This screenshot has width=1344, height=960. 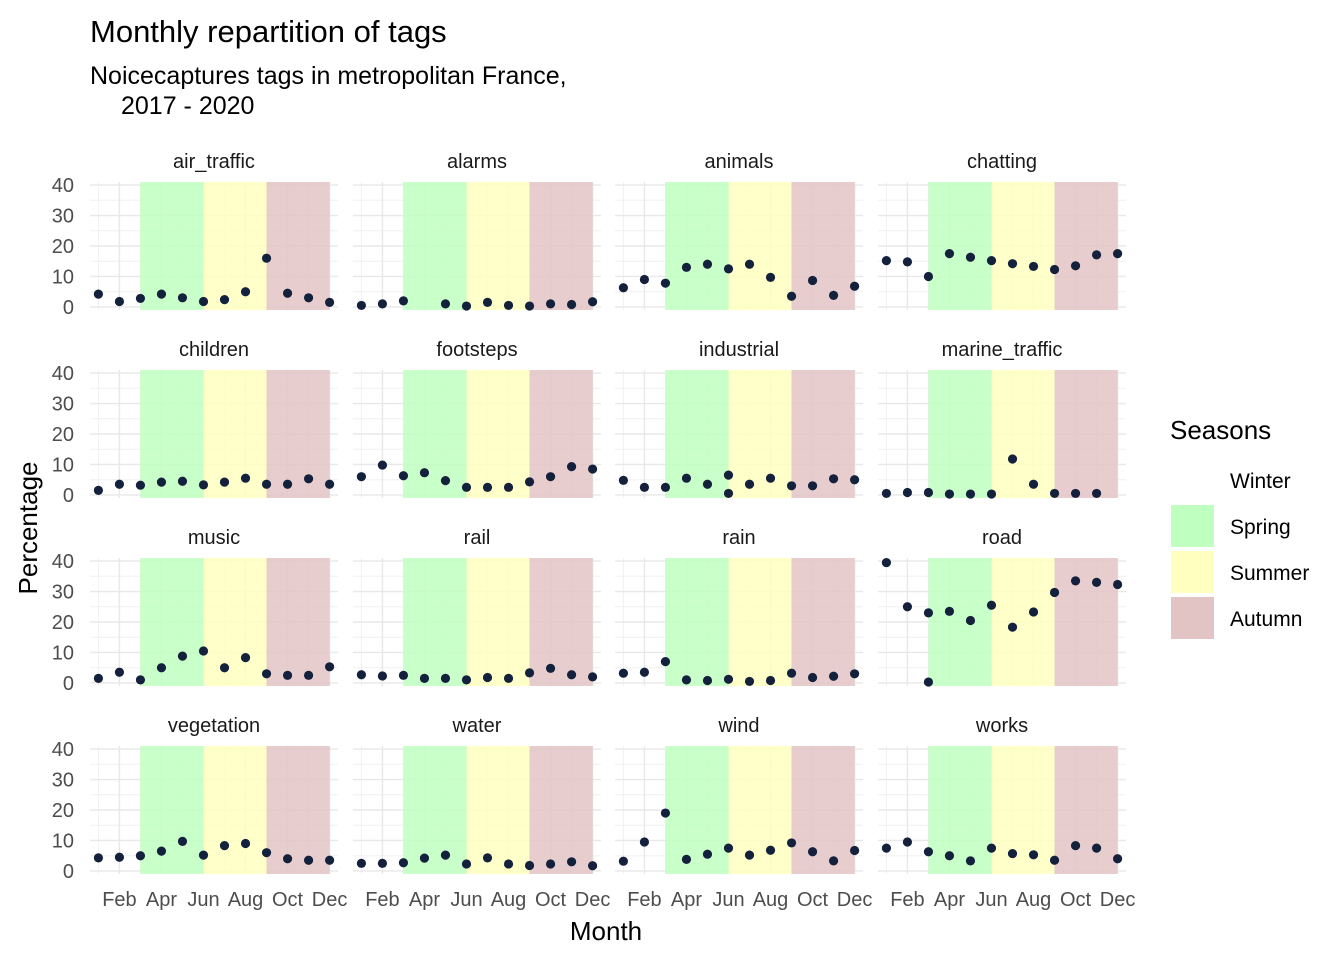 I want to click on facet-alarms: alarms, so click(x=477, y=231).